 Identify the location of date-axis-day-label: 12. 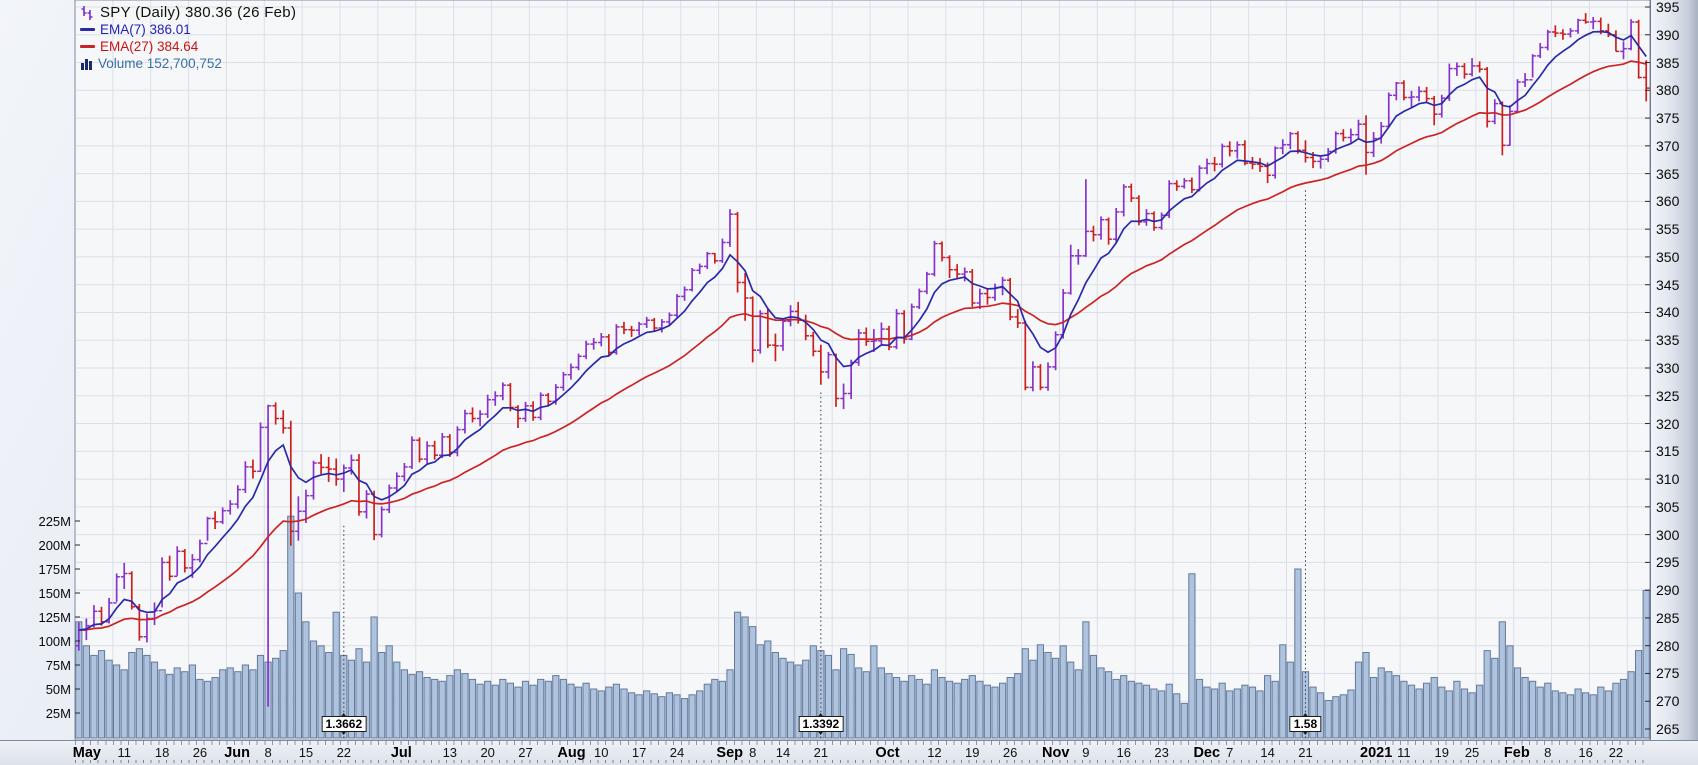
(934, 752).